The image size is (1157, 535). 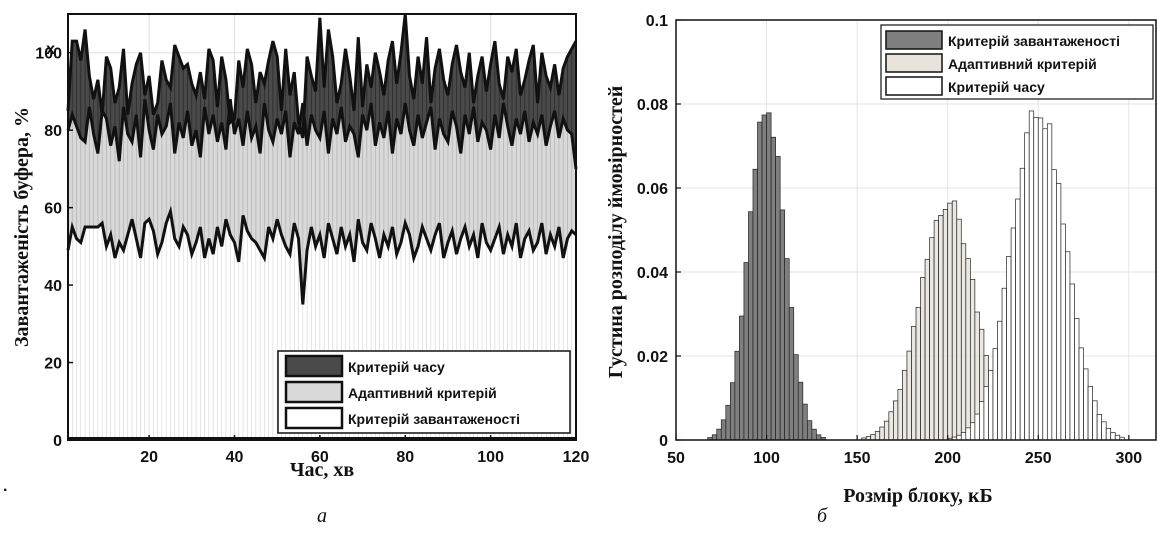 What do you see at coordinates (857, 458) in the screenshot?
I see `x-tick-label: 150` at bounding box center [857, 458].